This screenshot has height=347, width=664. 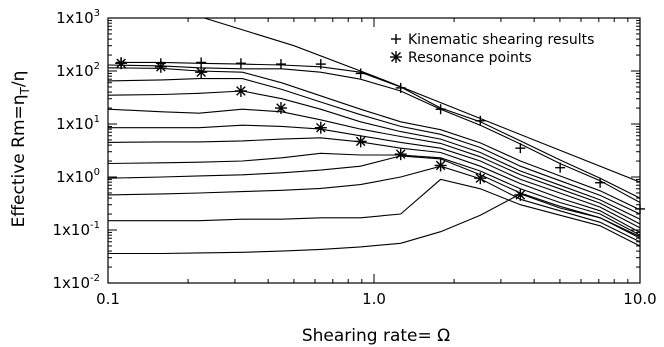 What do you see at coordinates (396, 57) in the screenshot?
I see `legend-asterisk-icon` at bounding box center [396, 57].